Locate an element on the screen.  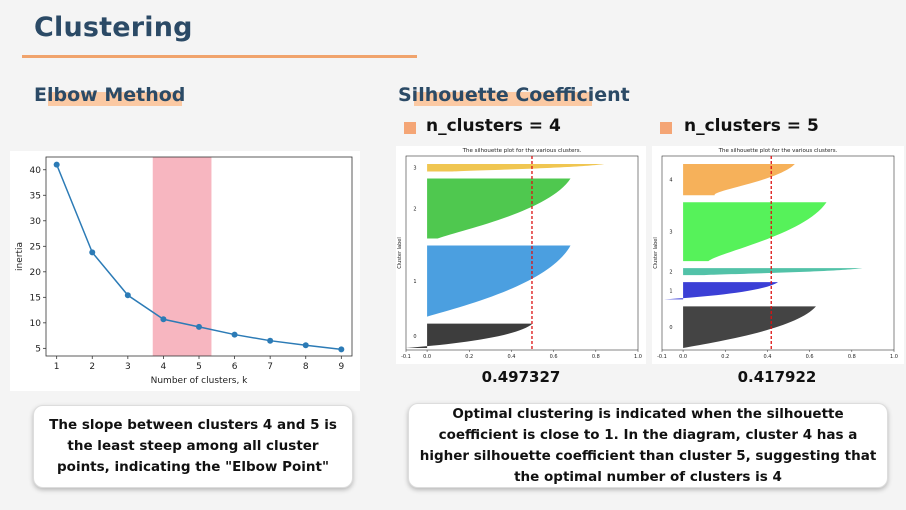
title-underline is located at coordinates (219, 56).